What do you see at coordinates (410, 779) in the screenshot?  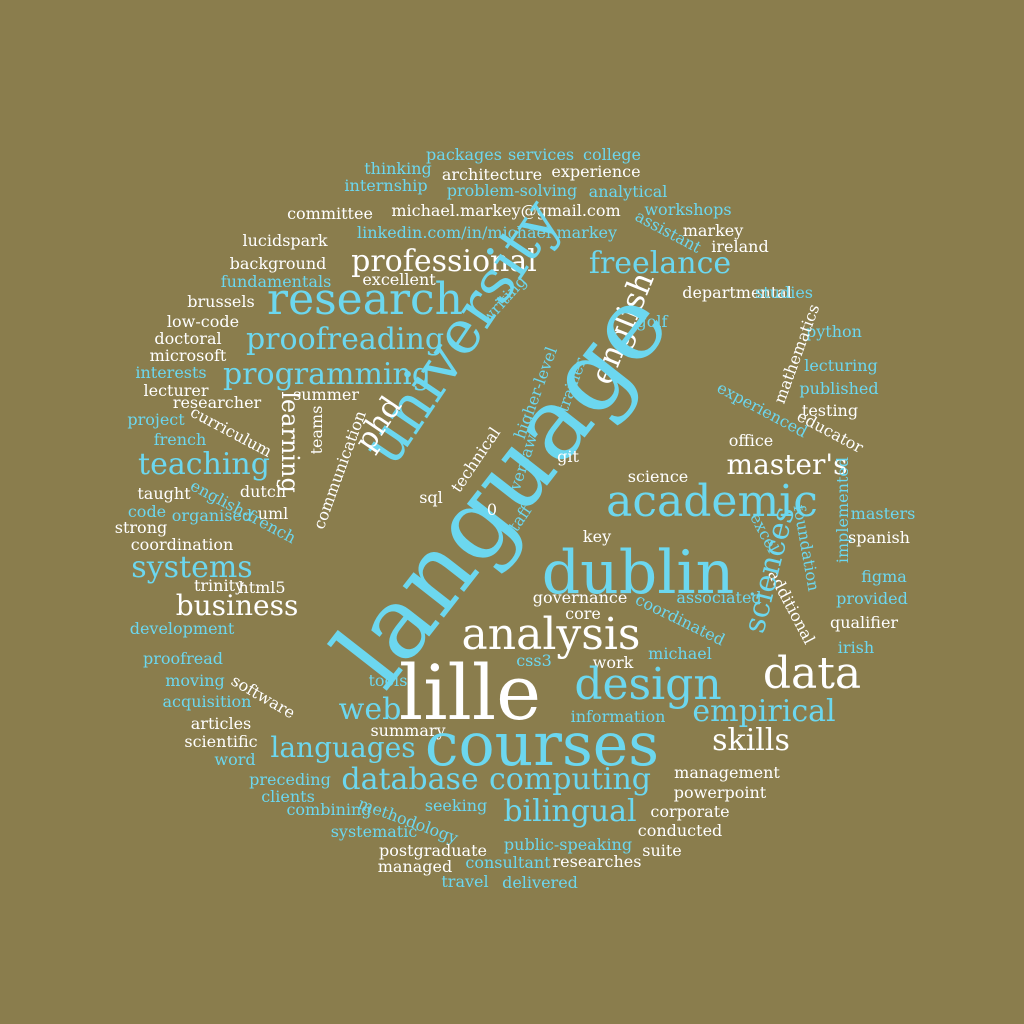 I see `cloud-word: database` at bounding box center [410, 779].